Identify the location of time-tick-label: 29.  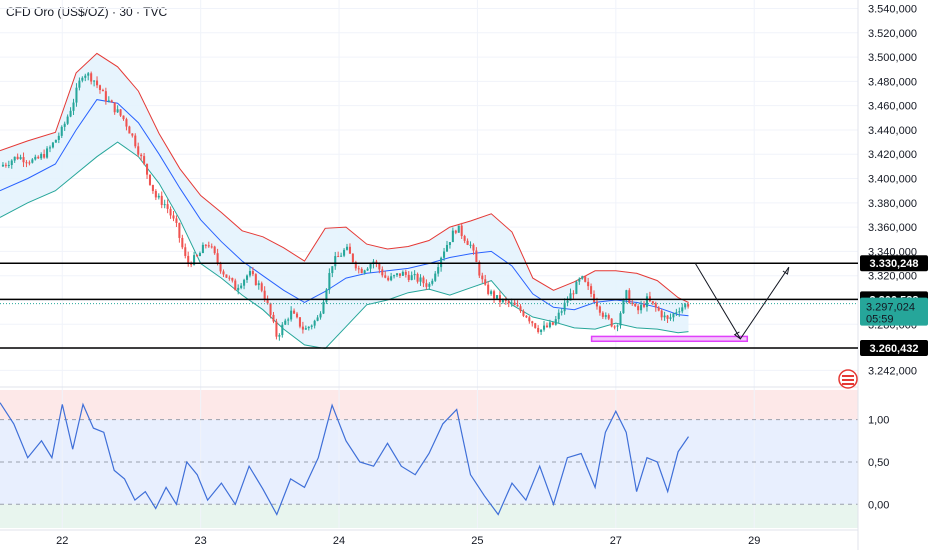
(754, 541).